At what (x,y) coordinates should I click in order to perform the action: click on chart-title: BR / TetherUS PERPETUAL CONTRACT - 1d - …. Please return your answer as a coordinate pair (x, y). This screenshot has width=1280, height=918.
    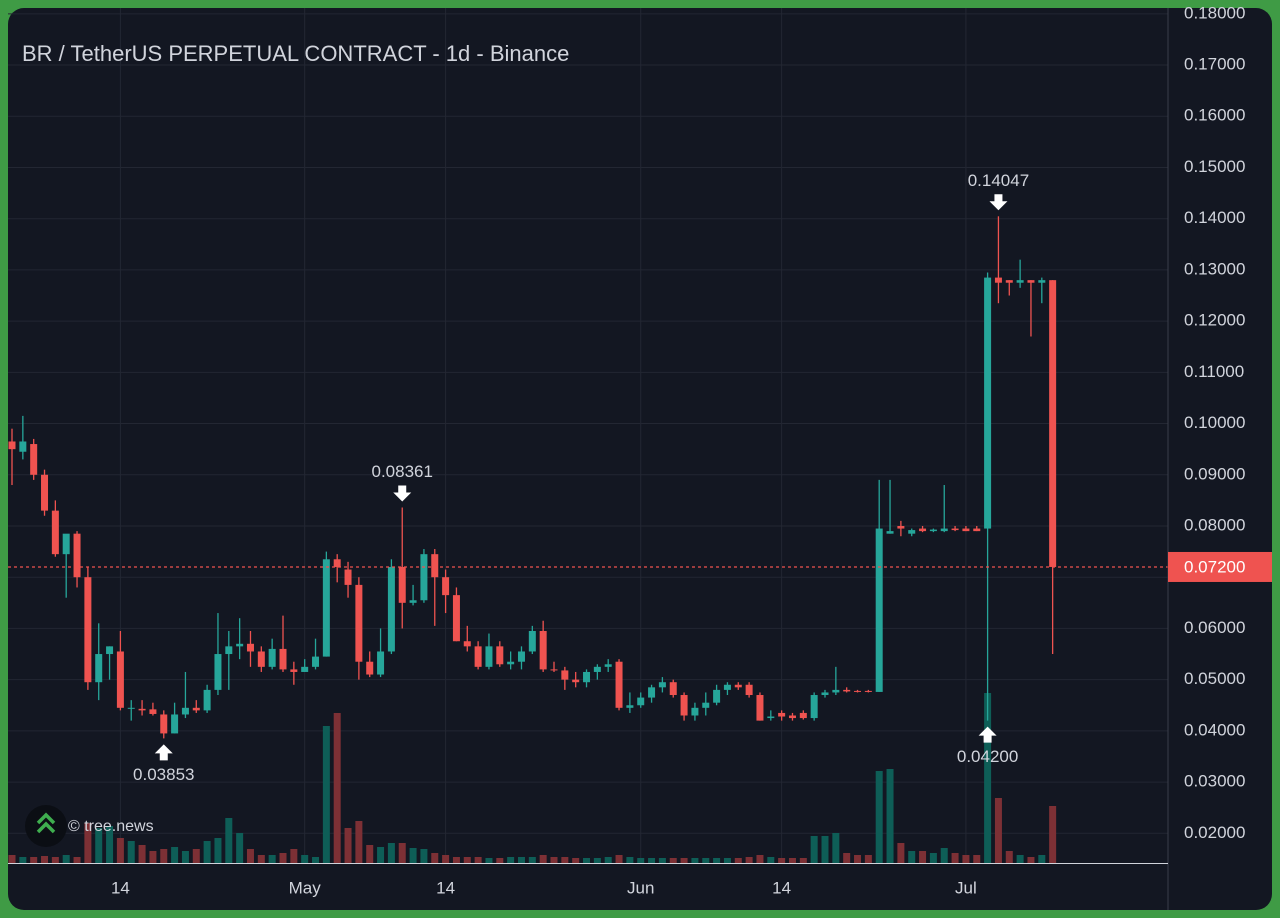
    Looking at the image, I should click on (295, 53).